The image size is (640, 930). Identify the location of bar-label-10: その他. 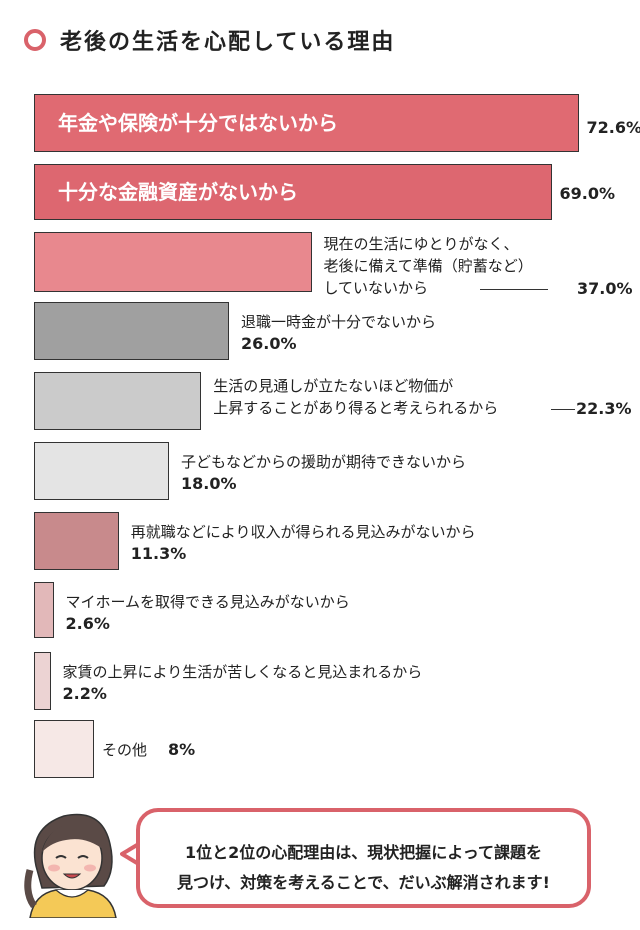
(125, 750).